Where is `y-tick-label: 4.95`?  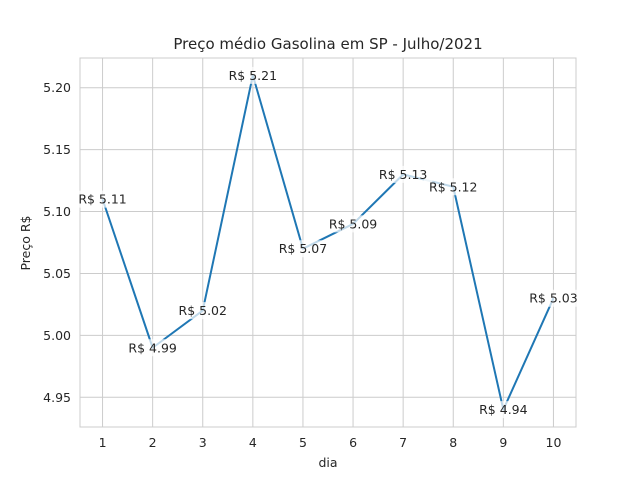
y-tick-label: 4.95 is located at coordinates (57, 397).